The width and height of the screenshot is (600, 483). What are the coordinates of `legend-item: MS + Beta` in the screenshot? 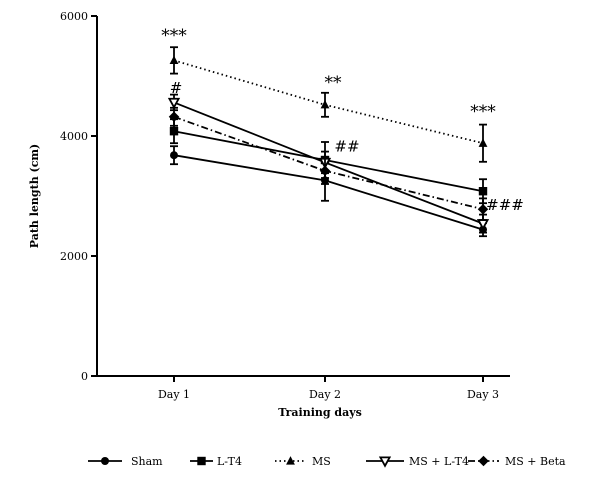 It's located at (517, 461).